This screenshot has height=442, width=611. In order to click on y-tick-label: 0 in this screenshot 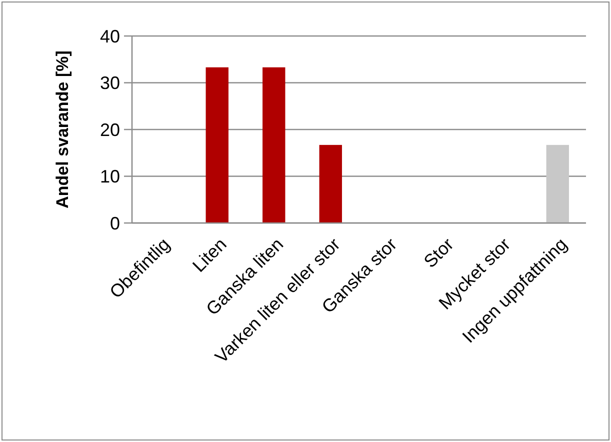, I will do `click(115, 223)`.